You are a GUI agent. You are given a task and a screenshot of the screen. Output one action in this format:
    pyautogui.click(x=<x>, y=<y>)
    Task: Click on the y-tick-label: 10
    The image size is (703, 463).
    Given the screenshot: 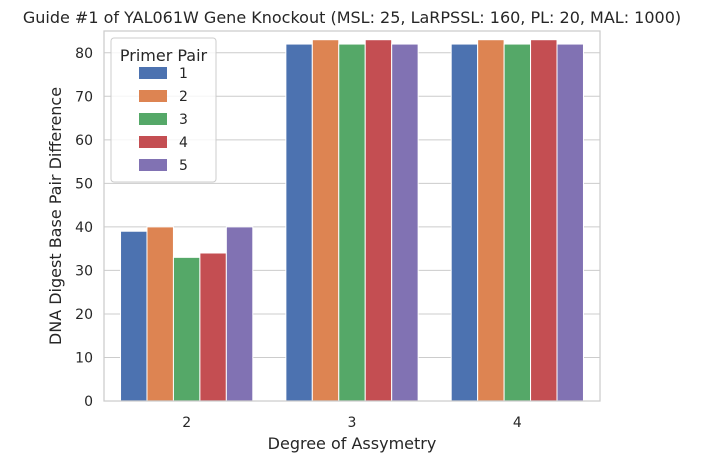 What is the action you would take?
    pyautogui.click(x=84, y=358)
    